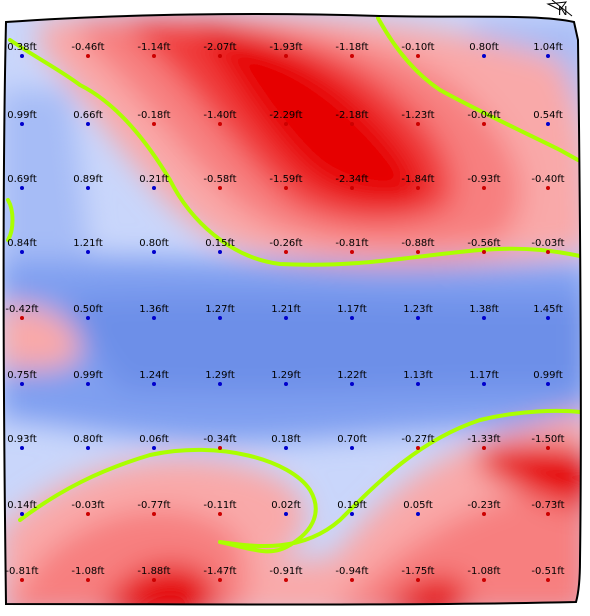 The width and height of the screenshot is (590, 616). What do you see at coordinates (219, 505) in the screenshot?
I see `elevation-label: -0.11ft` at bounding box center [219, 505].